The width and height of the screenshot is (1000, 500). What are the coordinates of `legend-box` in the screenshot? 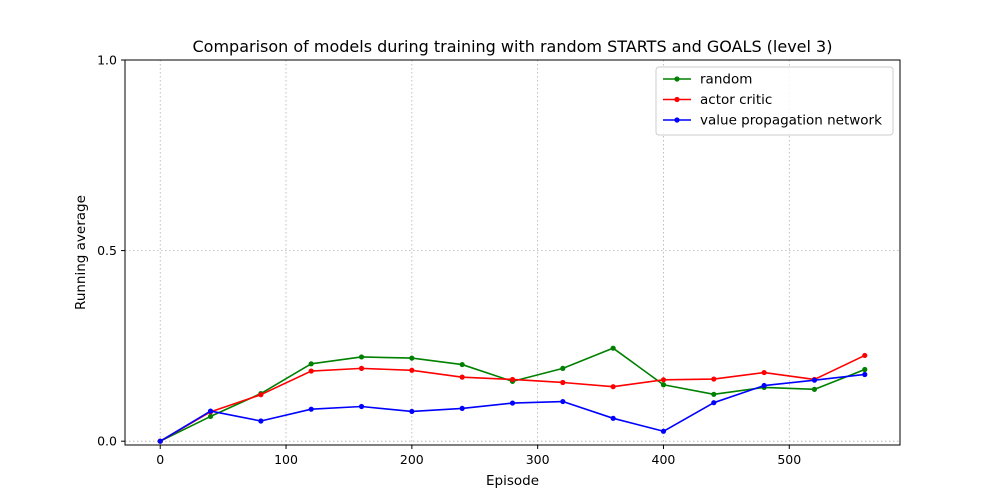 It's located at (774, 101).